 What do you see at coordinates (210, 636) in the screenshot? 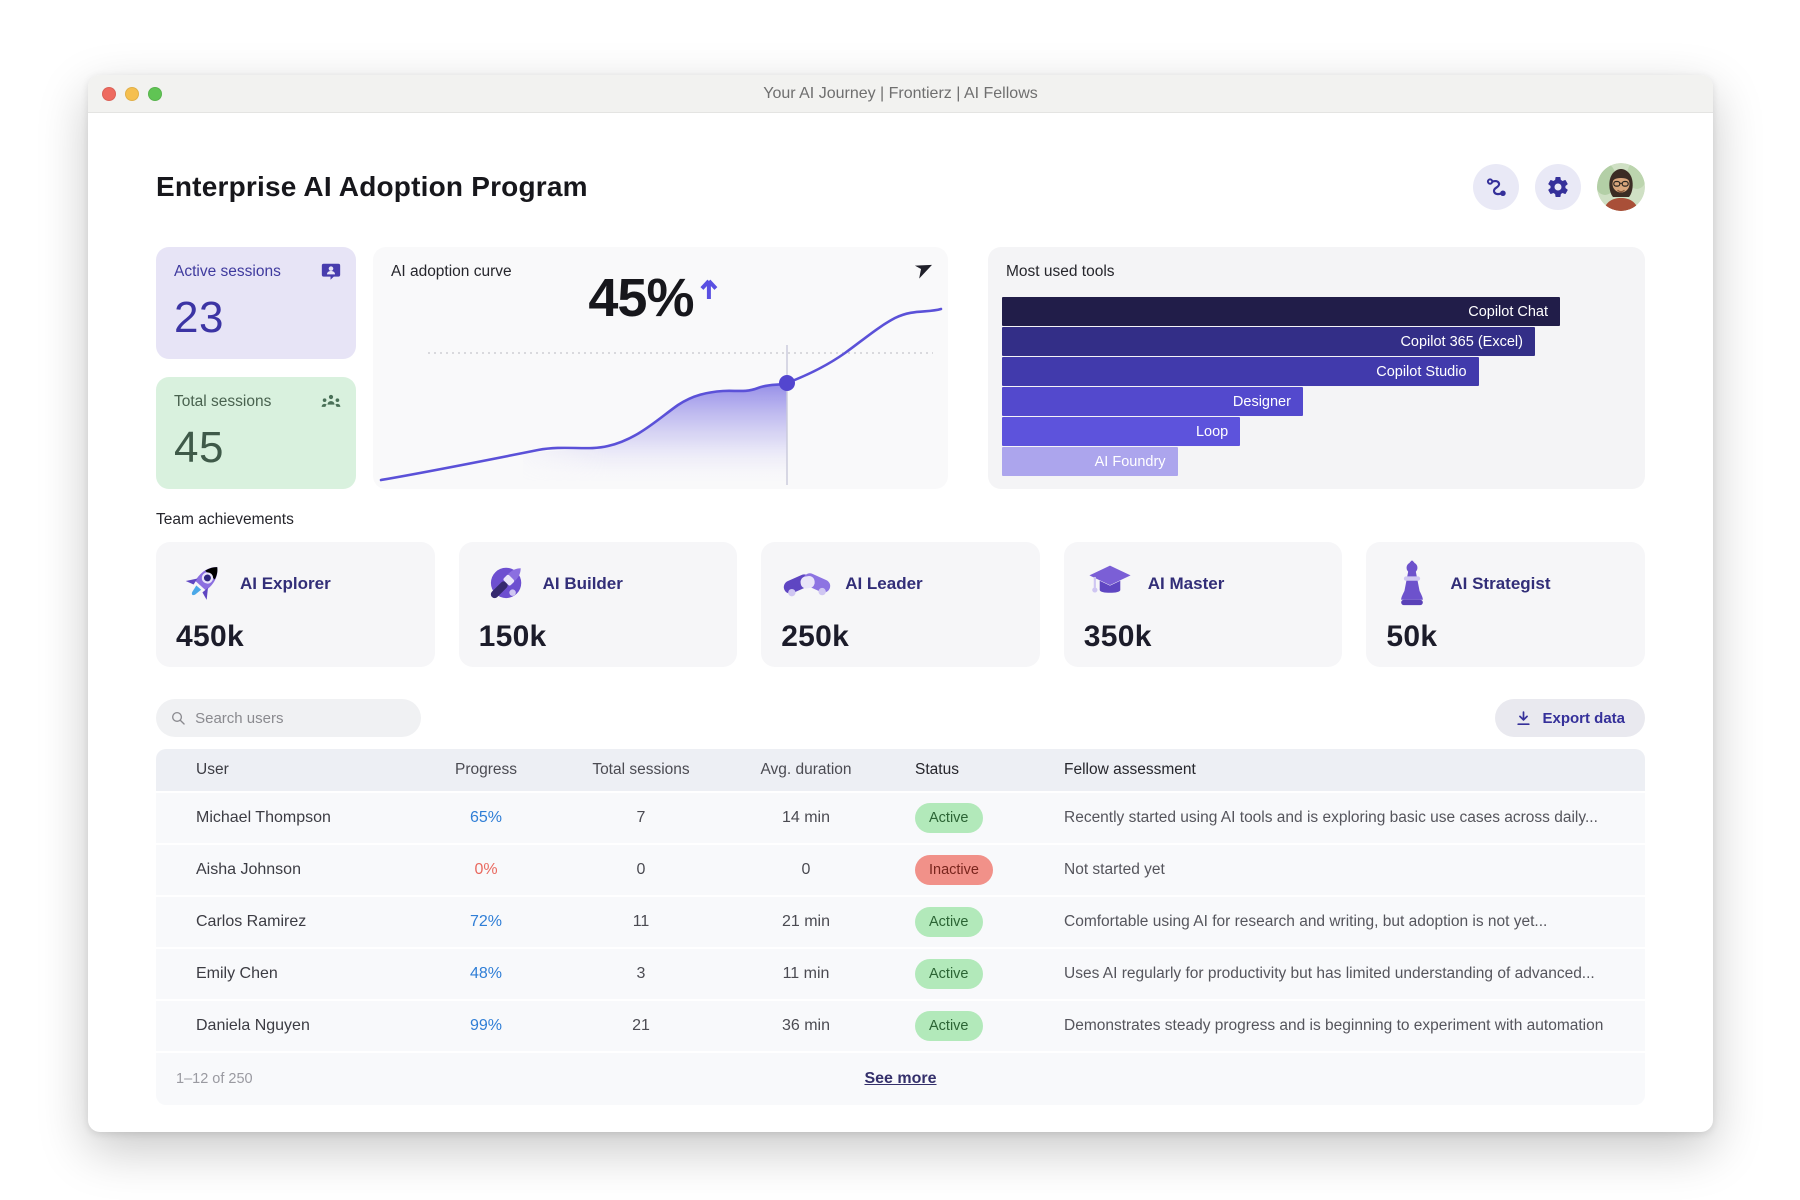
I see `achievement-value: 450k` at bounding box center [210, 636].